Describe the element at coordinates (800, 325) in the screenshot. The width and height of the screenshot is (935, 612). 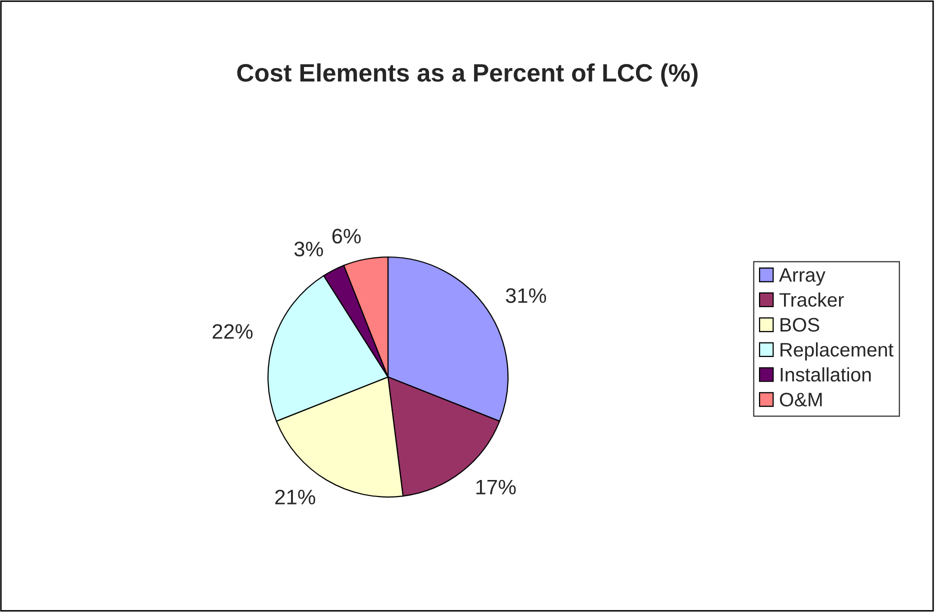
I see `legend-label: BOS` at that location.